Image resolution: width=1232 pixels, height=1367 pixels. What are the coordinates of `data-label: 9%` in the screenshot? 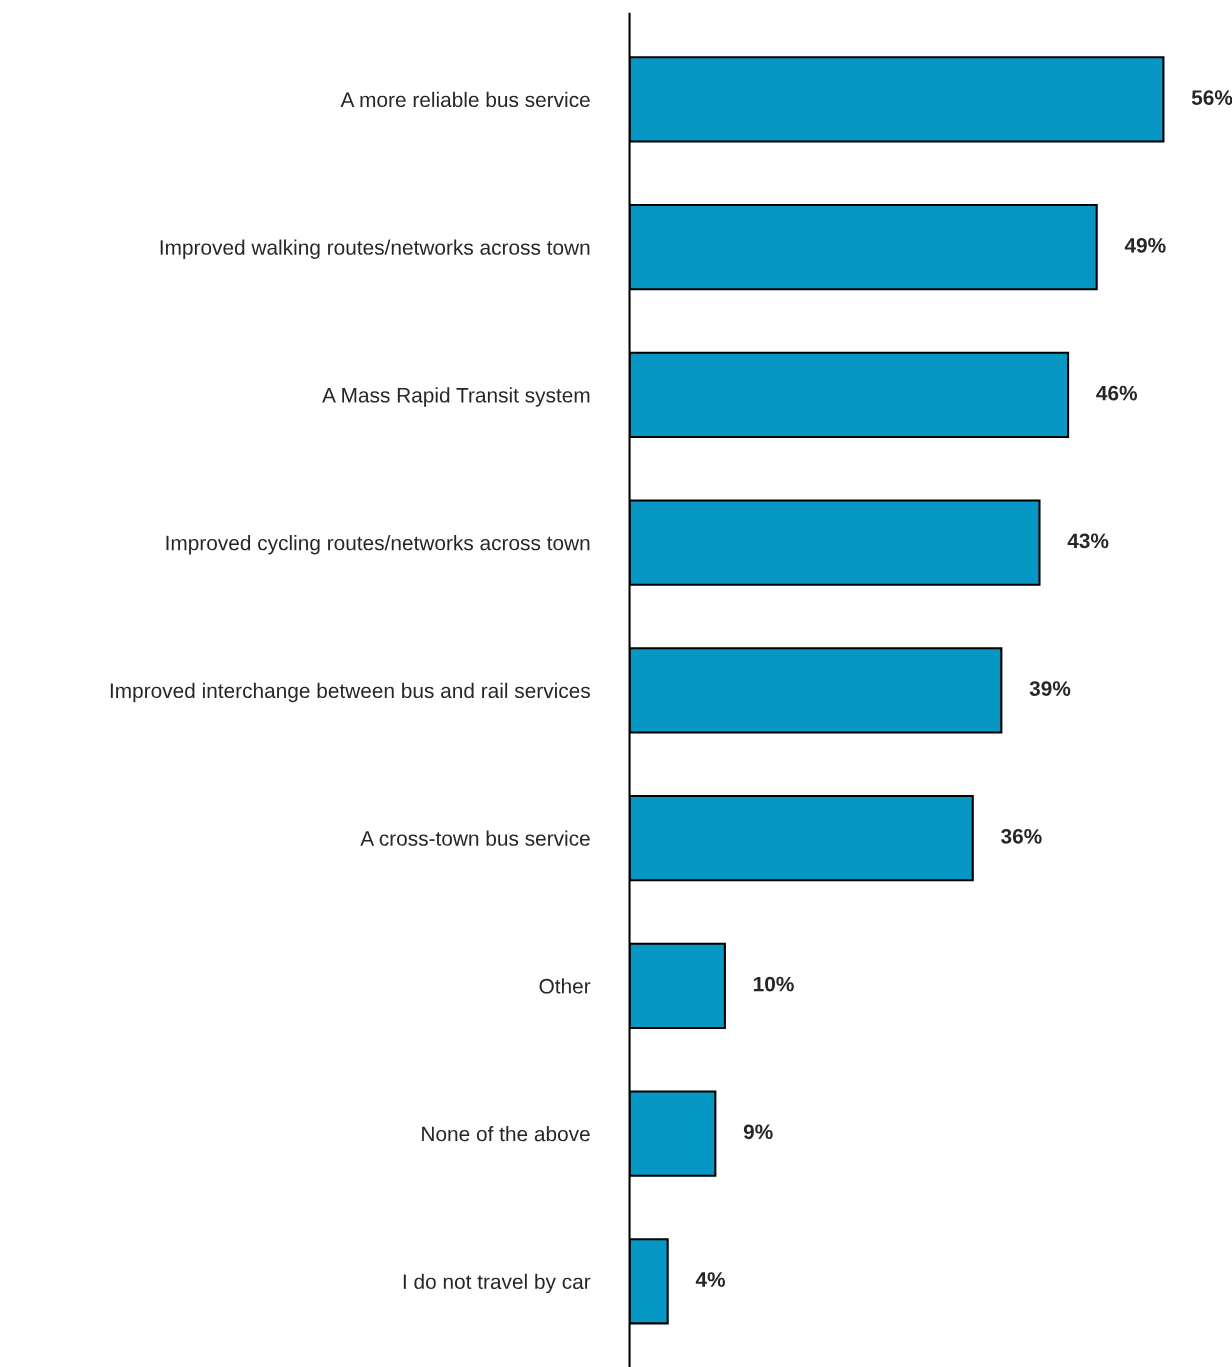 It's located at (758, 1132).